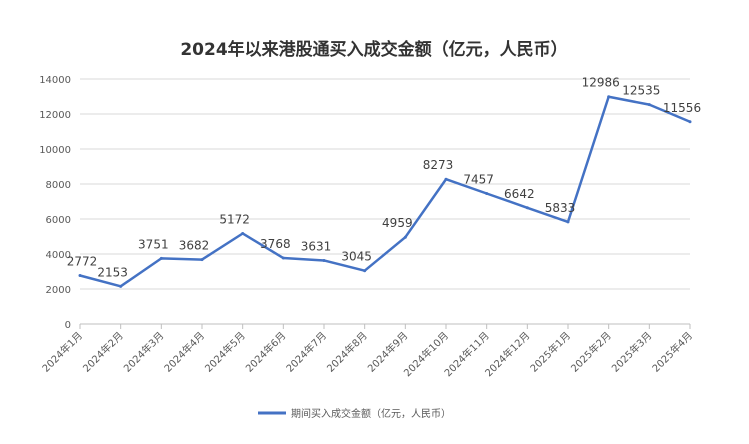 This screenshot has width=749, height=444. Describe the element at coordinates (682, 108) in the screenshot. I see `data-label: 11556` at that location.